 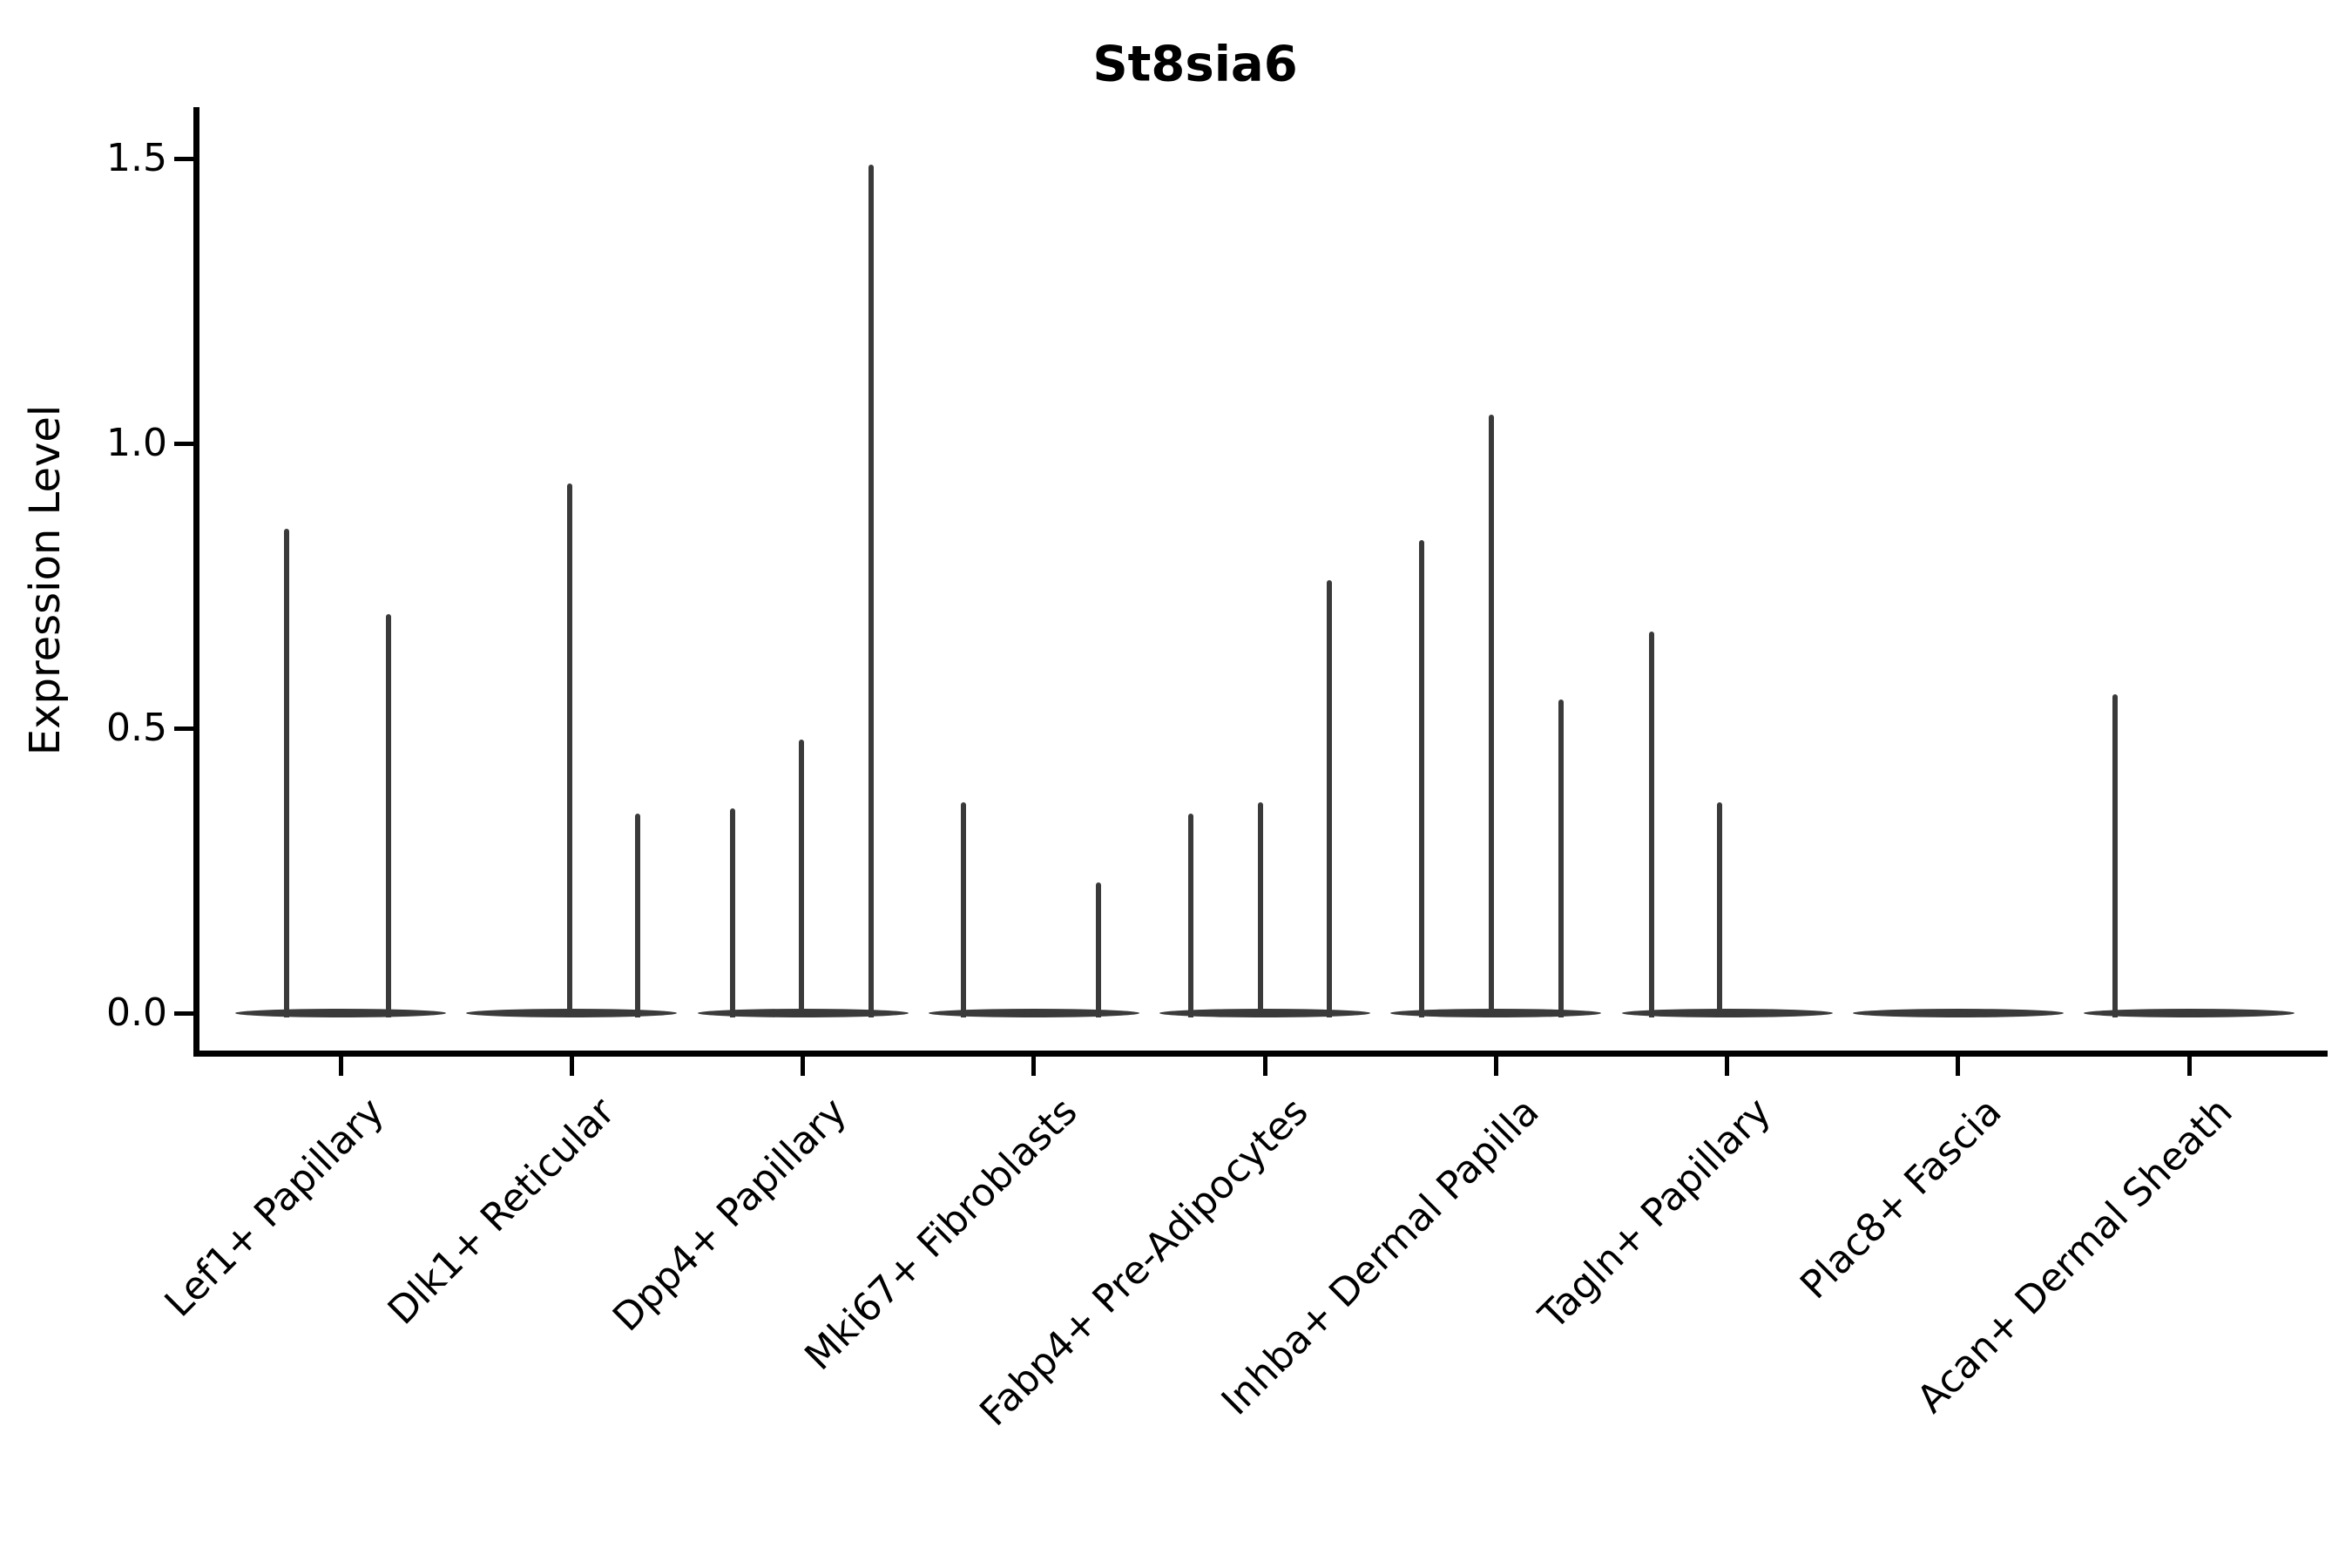 What do you see at coordinates (1195, 64) in the screenshot?
I see `chart-title: St8sia6` at bounding box center [1195, 64].